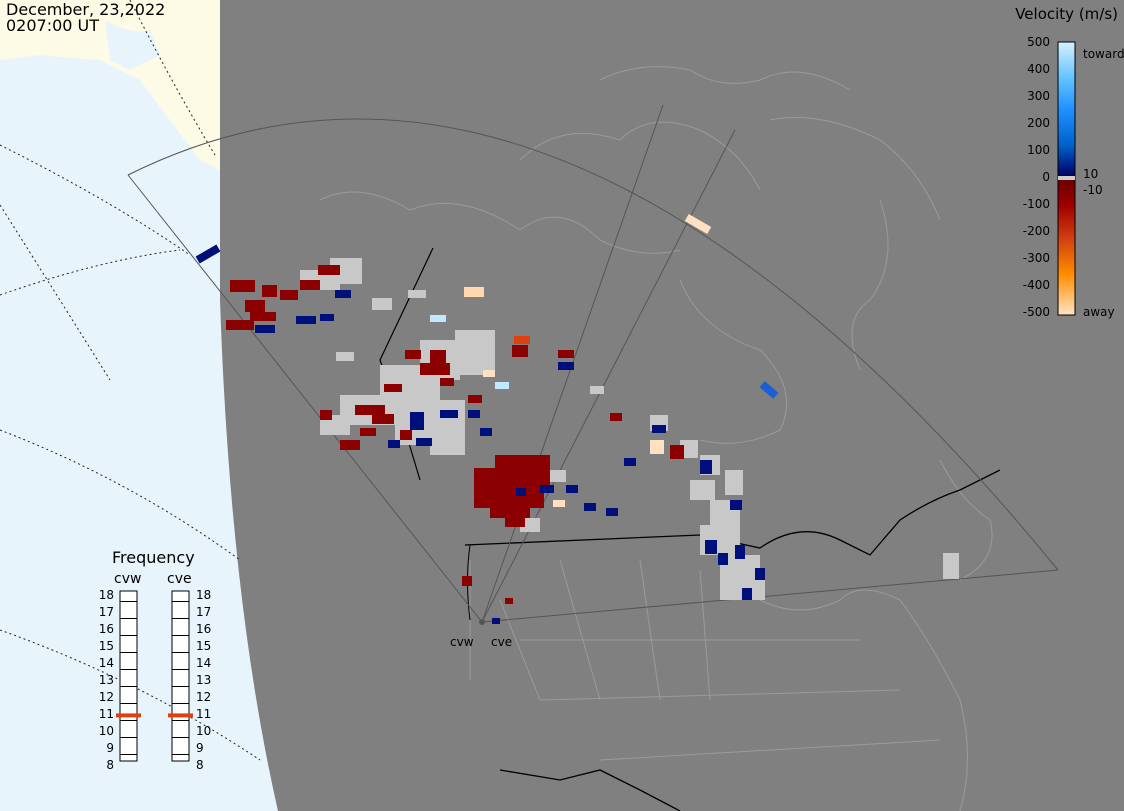 The width and height of the screenshot is (1124, 811). I want to click on velocity-tick-label: -100, so click(1036, 204).